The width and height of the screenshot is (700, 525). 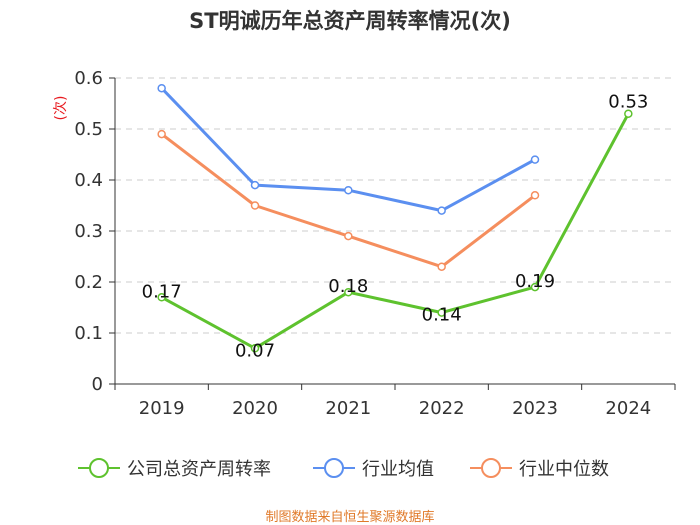 I want to click on y-tick-label: 0.4, so click(x=88, y=180).